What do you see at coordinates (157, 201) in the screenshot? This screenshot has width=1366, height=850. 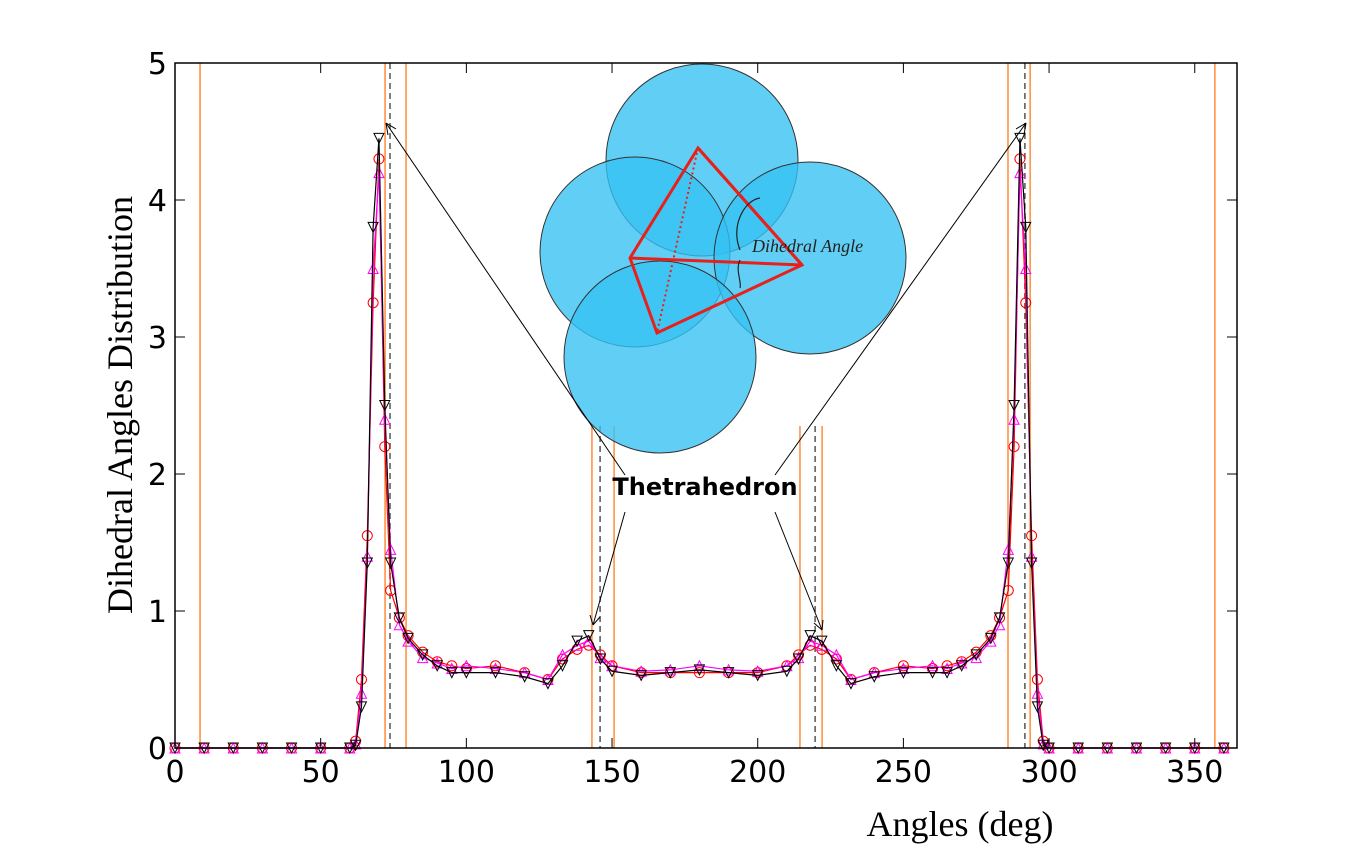 I see `y-tick-label: 4` at bounding box center [157, 201].